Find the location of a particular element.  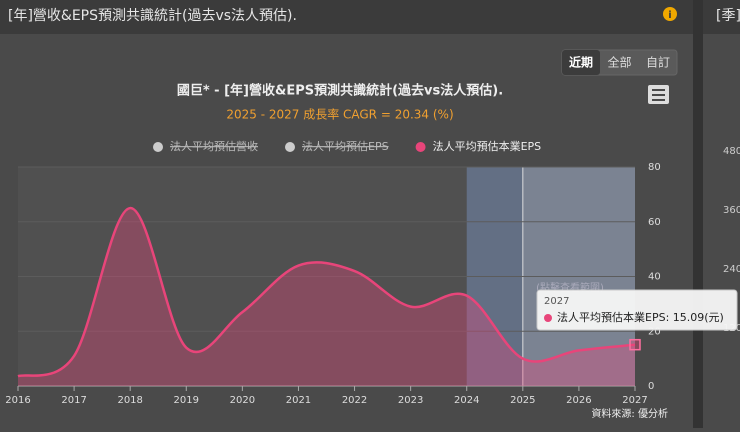

side-tick-label: 480 is located at coordinates (731, 151).